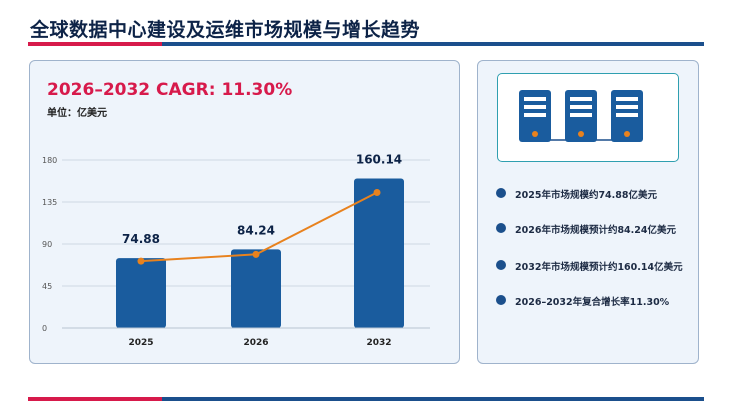 This screenshot has width=729, height=410. Describe the element at coordinates (627, 116) in the screenshot. I see `server-unit-right-icon` at that location.